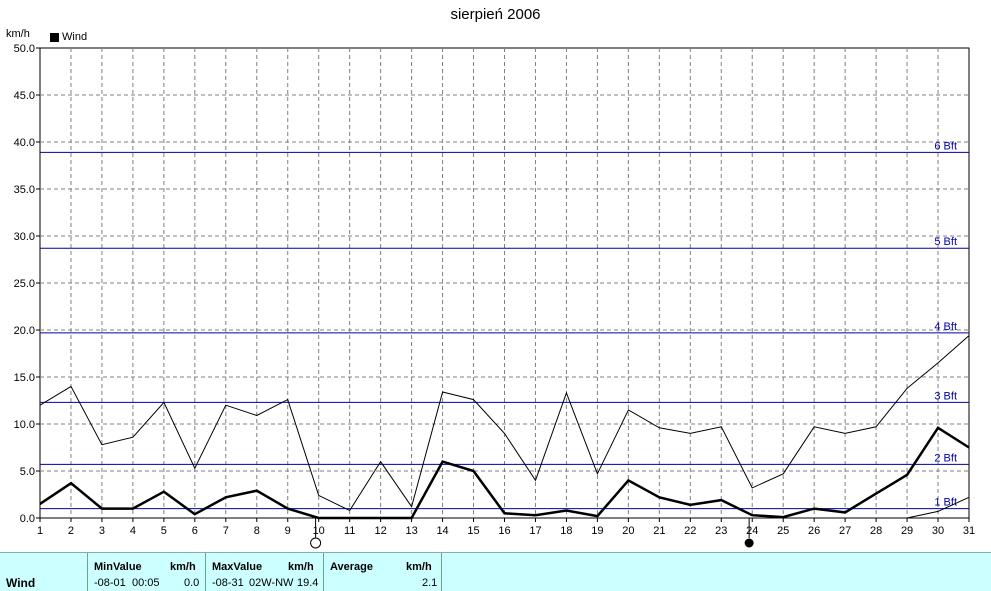  What do you see at coordinates (75, 37) in the screenshot?
I see `legend-label: Wind` at bounding box center [75, 37].